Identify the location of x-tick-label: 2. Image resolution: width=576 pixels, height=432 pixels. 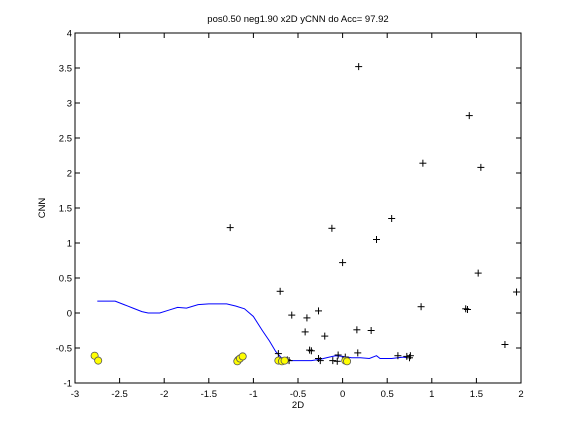
(520, 394).